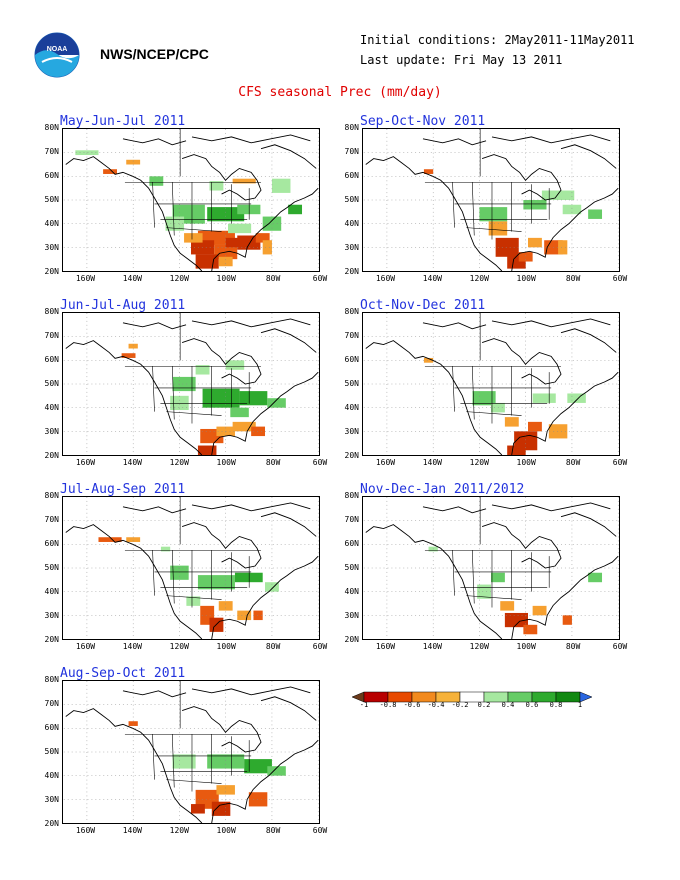  What do you see at coordinates (412, 705) in the screenshot?
I see `colorbar-label: -0.6` at bounding box center [412, 705].